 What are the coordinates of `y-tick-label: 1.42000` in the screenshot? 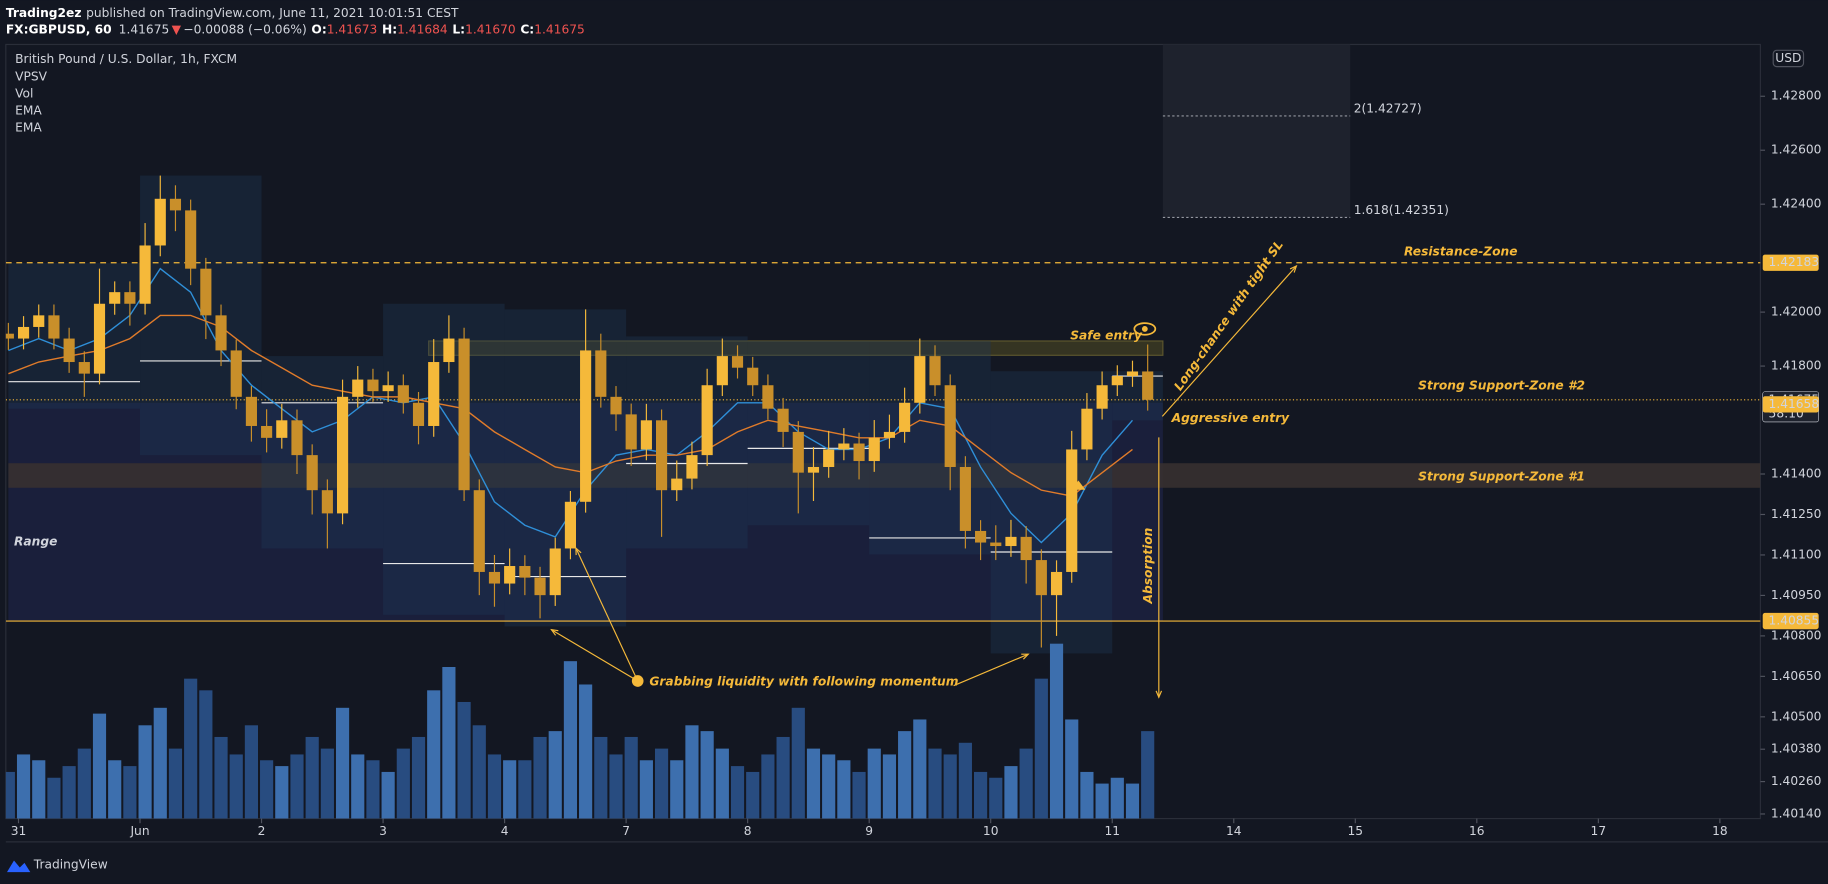 It's located at (1796, 312).